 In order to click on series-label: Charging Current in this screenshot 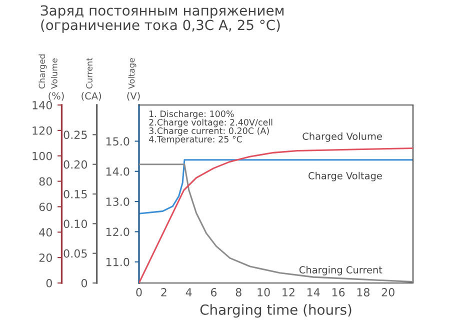, I will do `click(340, 271)`.